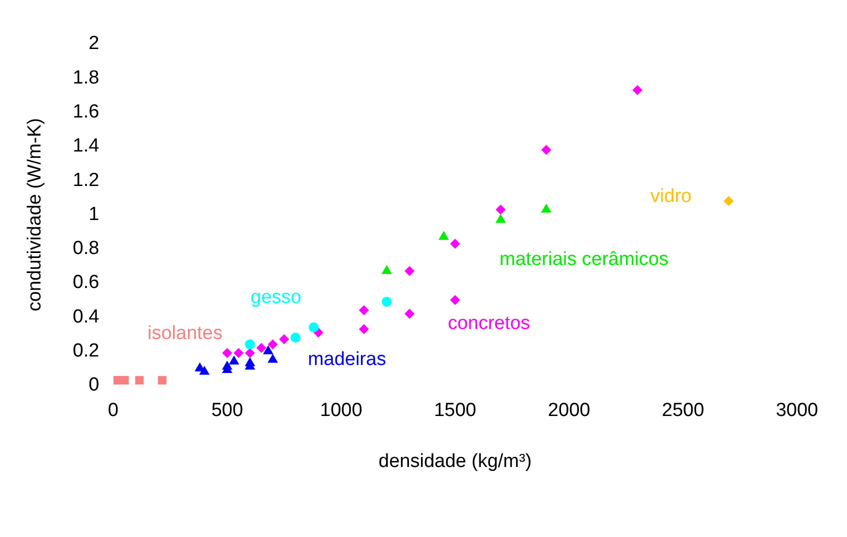  What do you see at coordinates (86, 351) in the screenshot?
I see `y-tick-label: 0.2` at bounding box center [86, 351].